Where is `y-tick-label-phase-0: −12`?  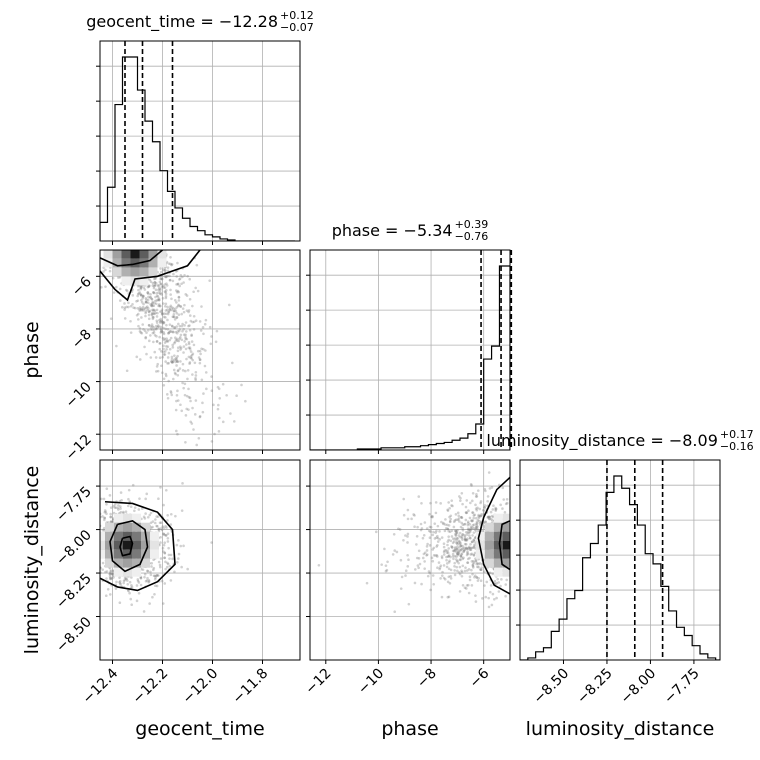
y-tick-label-phase-0: −12 is located at coordinates (79, 448).